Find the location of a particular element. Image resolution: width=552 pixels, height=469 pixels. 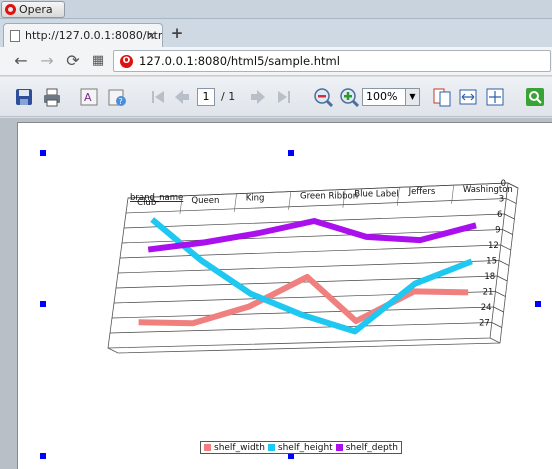

y-tick-label: 3 is located at coordinates (501, 200).